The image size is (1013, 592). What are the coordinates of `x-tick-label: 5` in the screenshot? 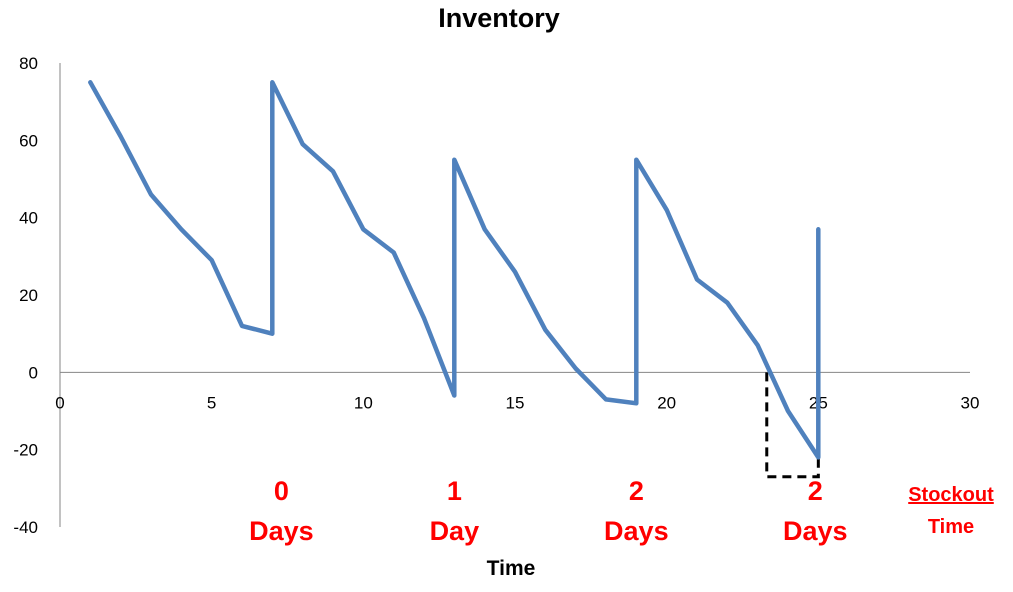 It's located at (211, 402).